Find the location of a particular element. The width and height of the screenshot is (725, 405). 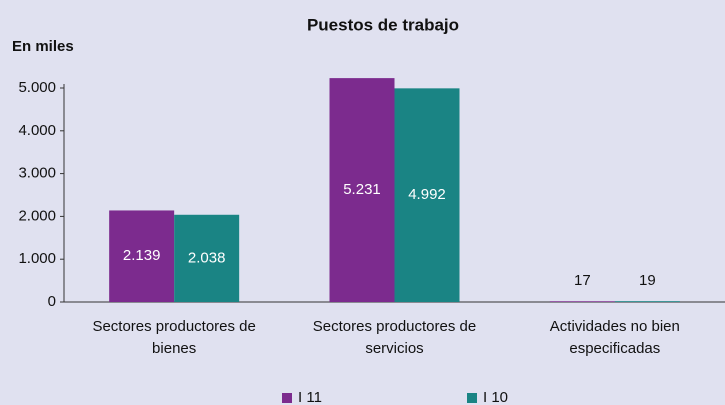

chart-title: Puestos de trabajo is located at coordinates (383, 24).